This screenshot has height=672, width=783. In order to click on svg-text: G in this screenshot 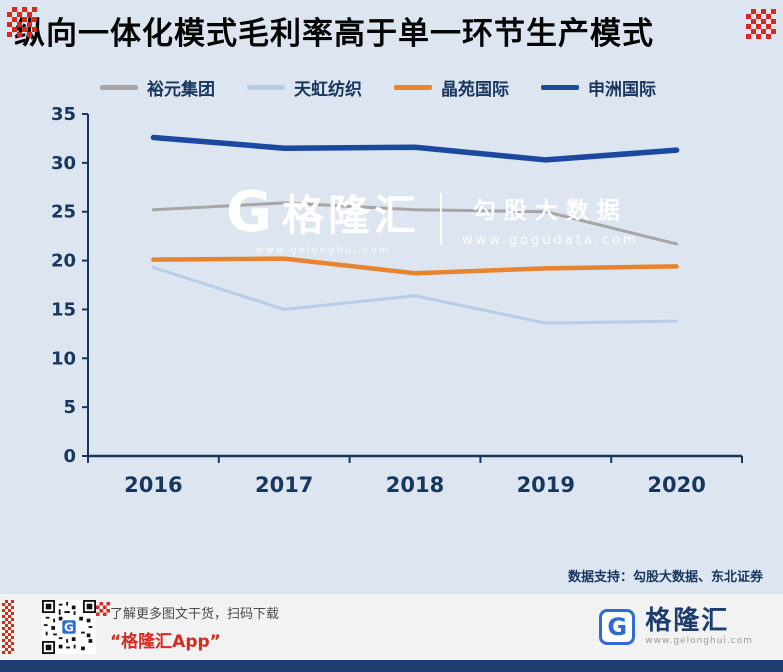, I will do `click(69, 628)`.